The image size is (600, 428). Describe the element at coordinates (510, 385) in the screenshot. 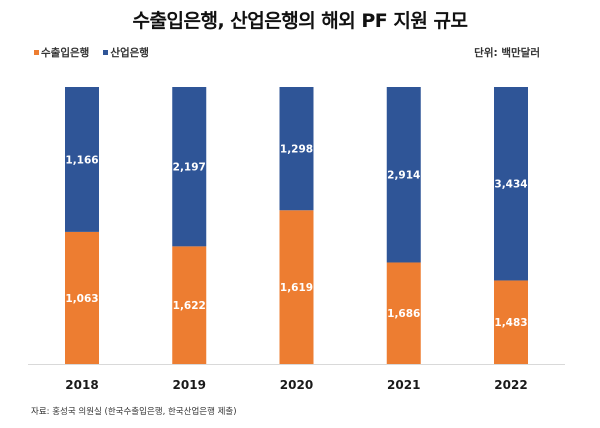

I see `x-tick-label-2022: 2022` at that location.